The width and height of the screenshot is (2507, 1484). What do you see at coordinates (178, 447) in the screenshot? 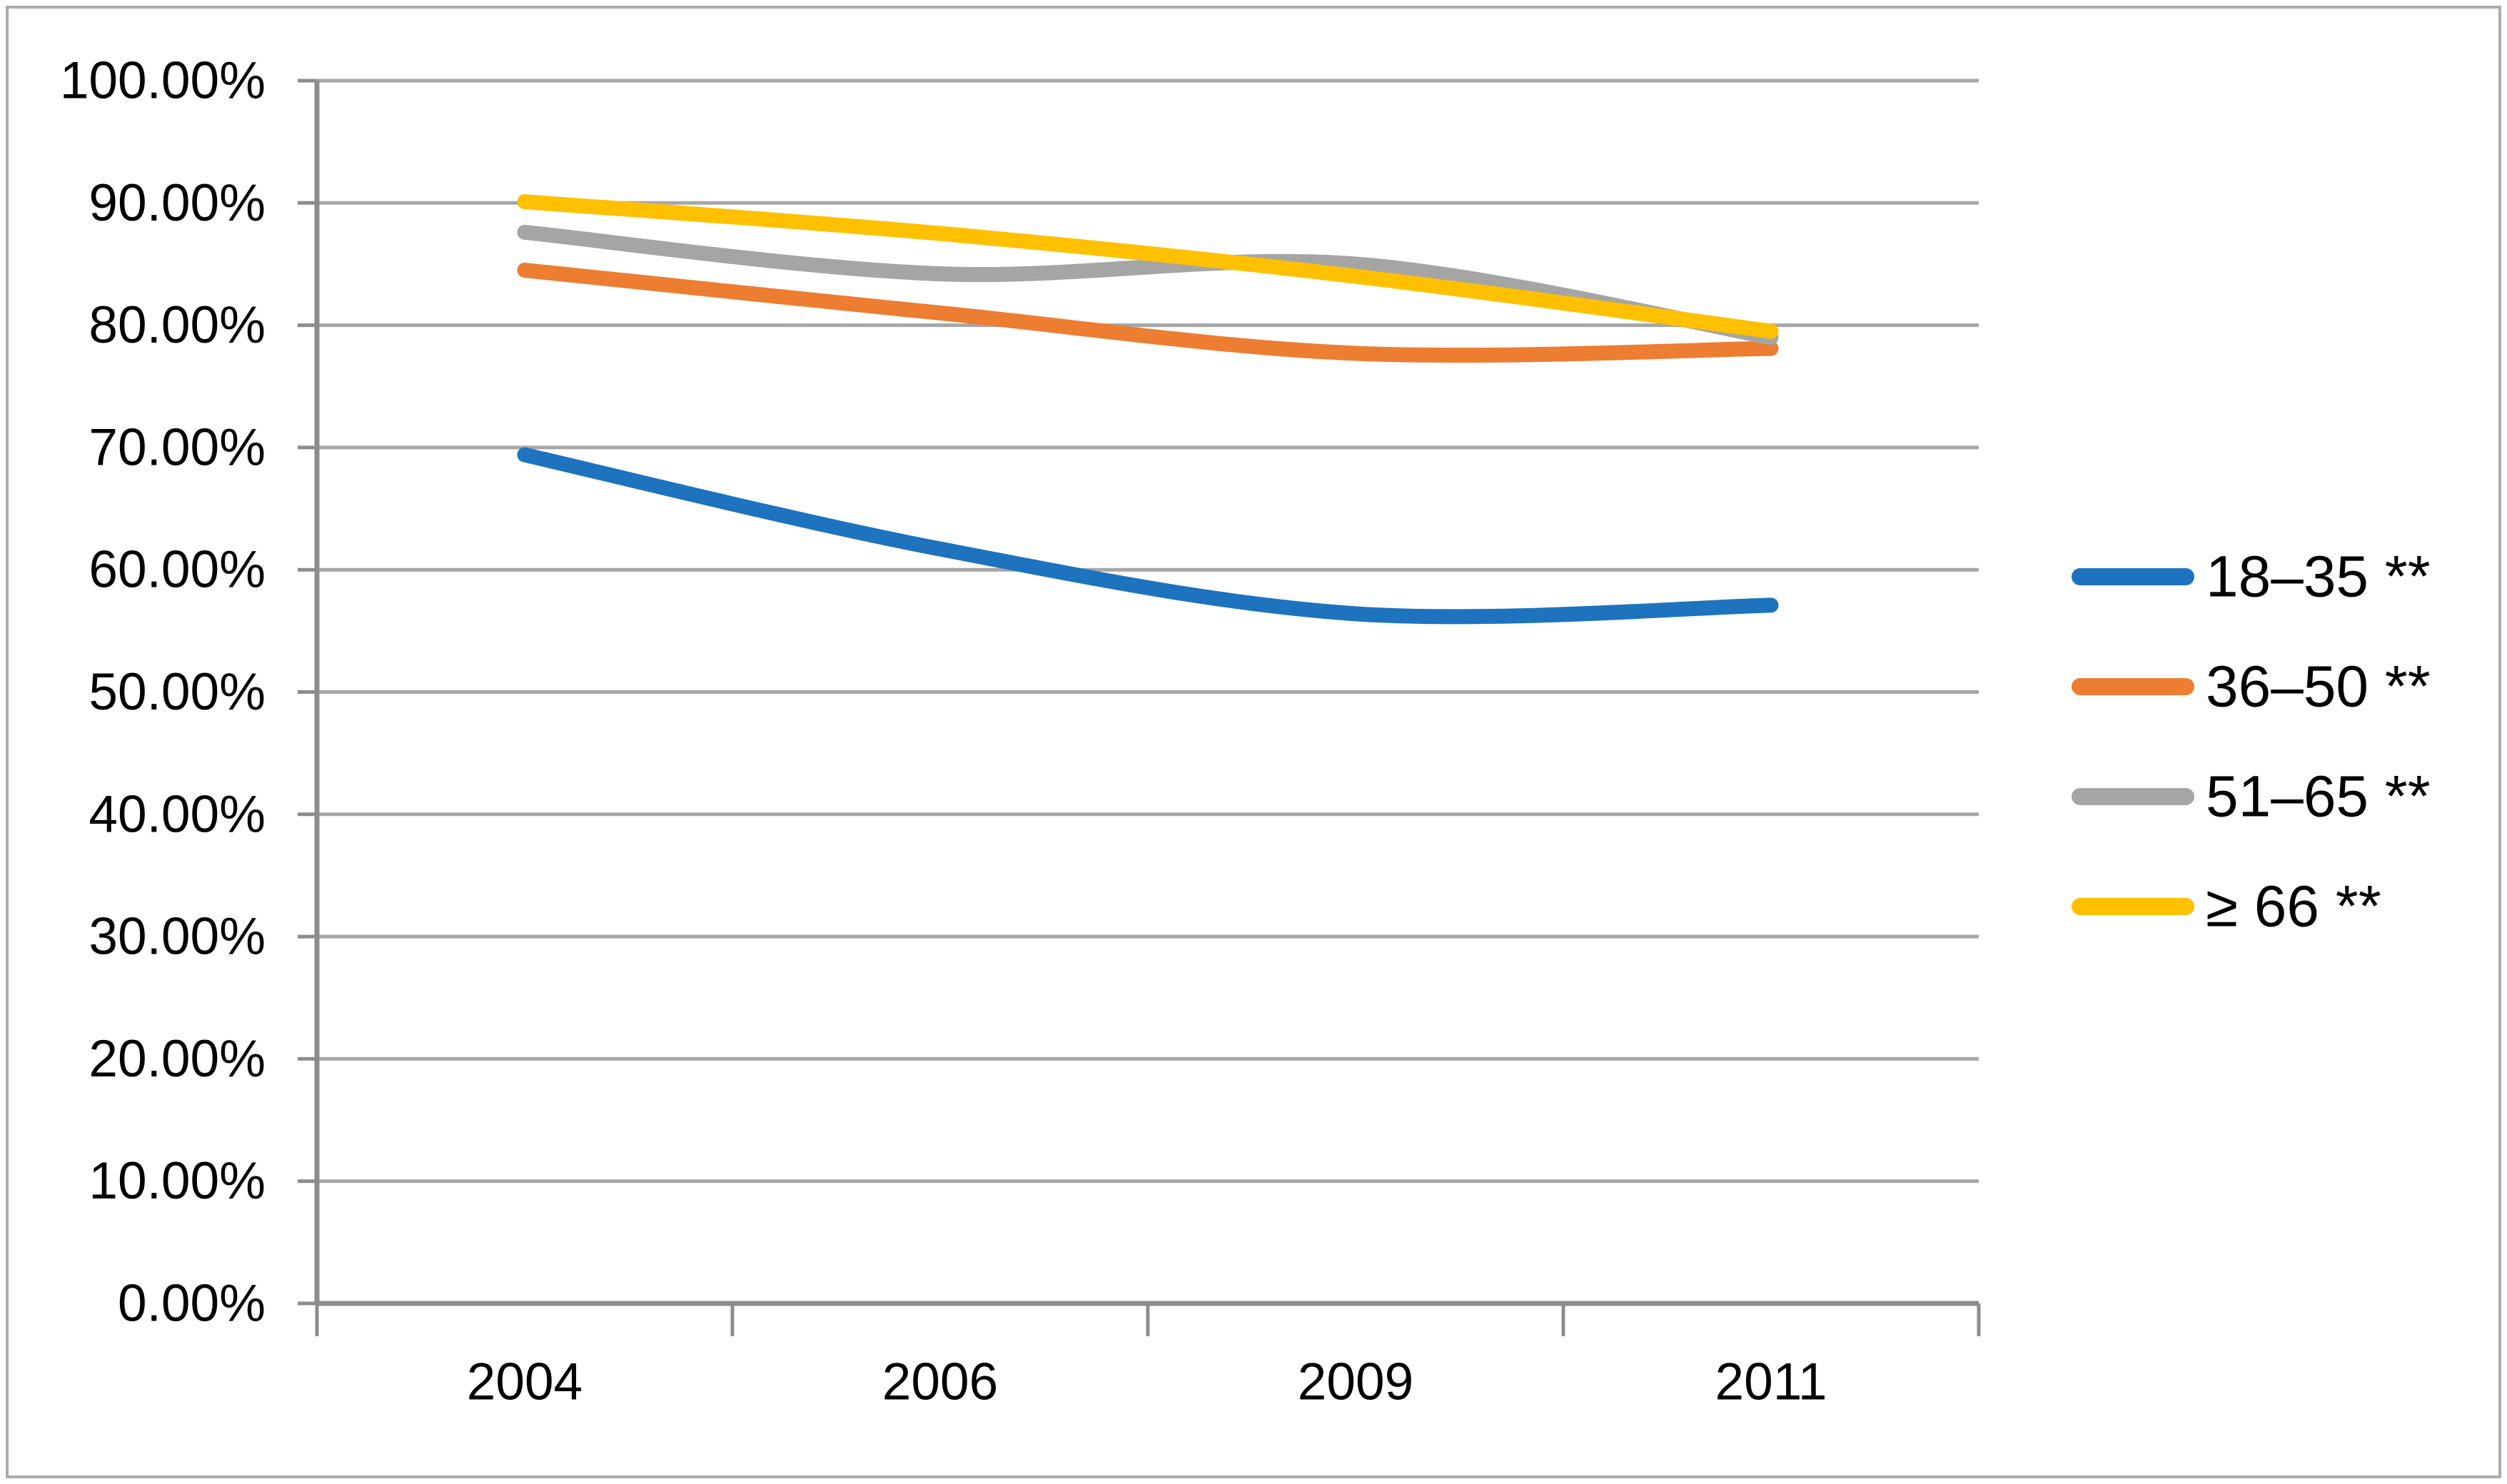
I see `y-axis-label: 70.00%` at bounding box center [178, 447].